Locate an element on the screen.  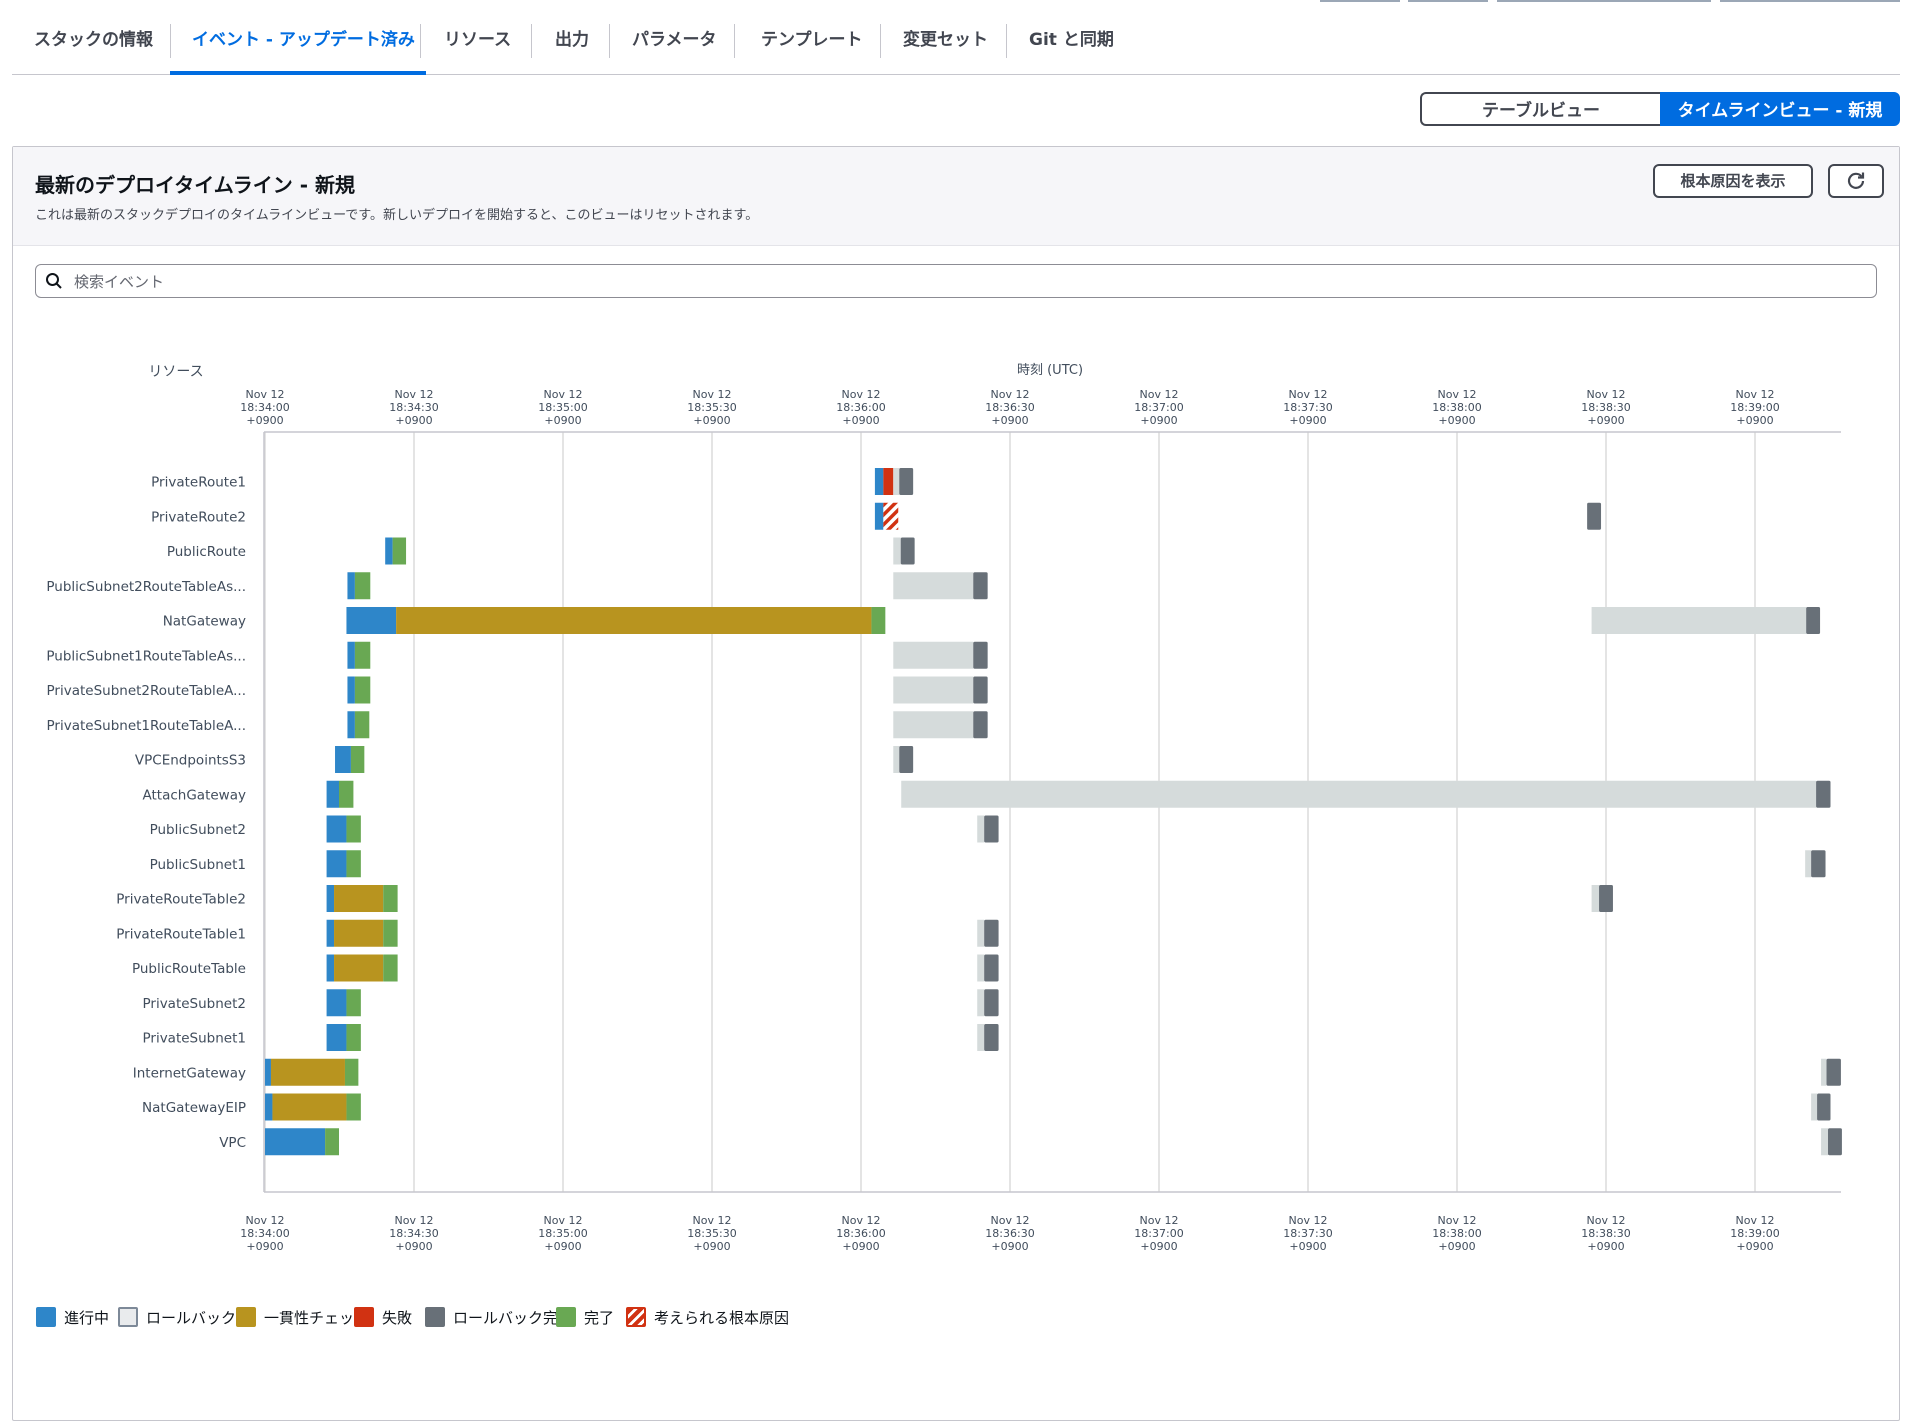
x-tick-top-time: 18:37:30 is located at coordinates (1307, 407).